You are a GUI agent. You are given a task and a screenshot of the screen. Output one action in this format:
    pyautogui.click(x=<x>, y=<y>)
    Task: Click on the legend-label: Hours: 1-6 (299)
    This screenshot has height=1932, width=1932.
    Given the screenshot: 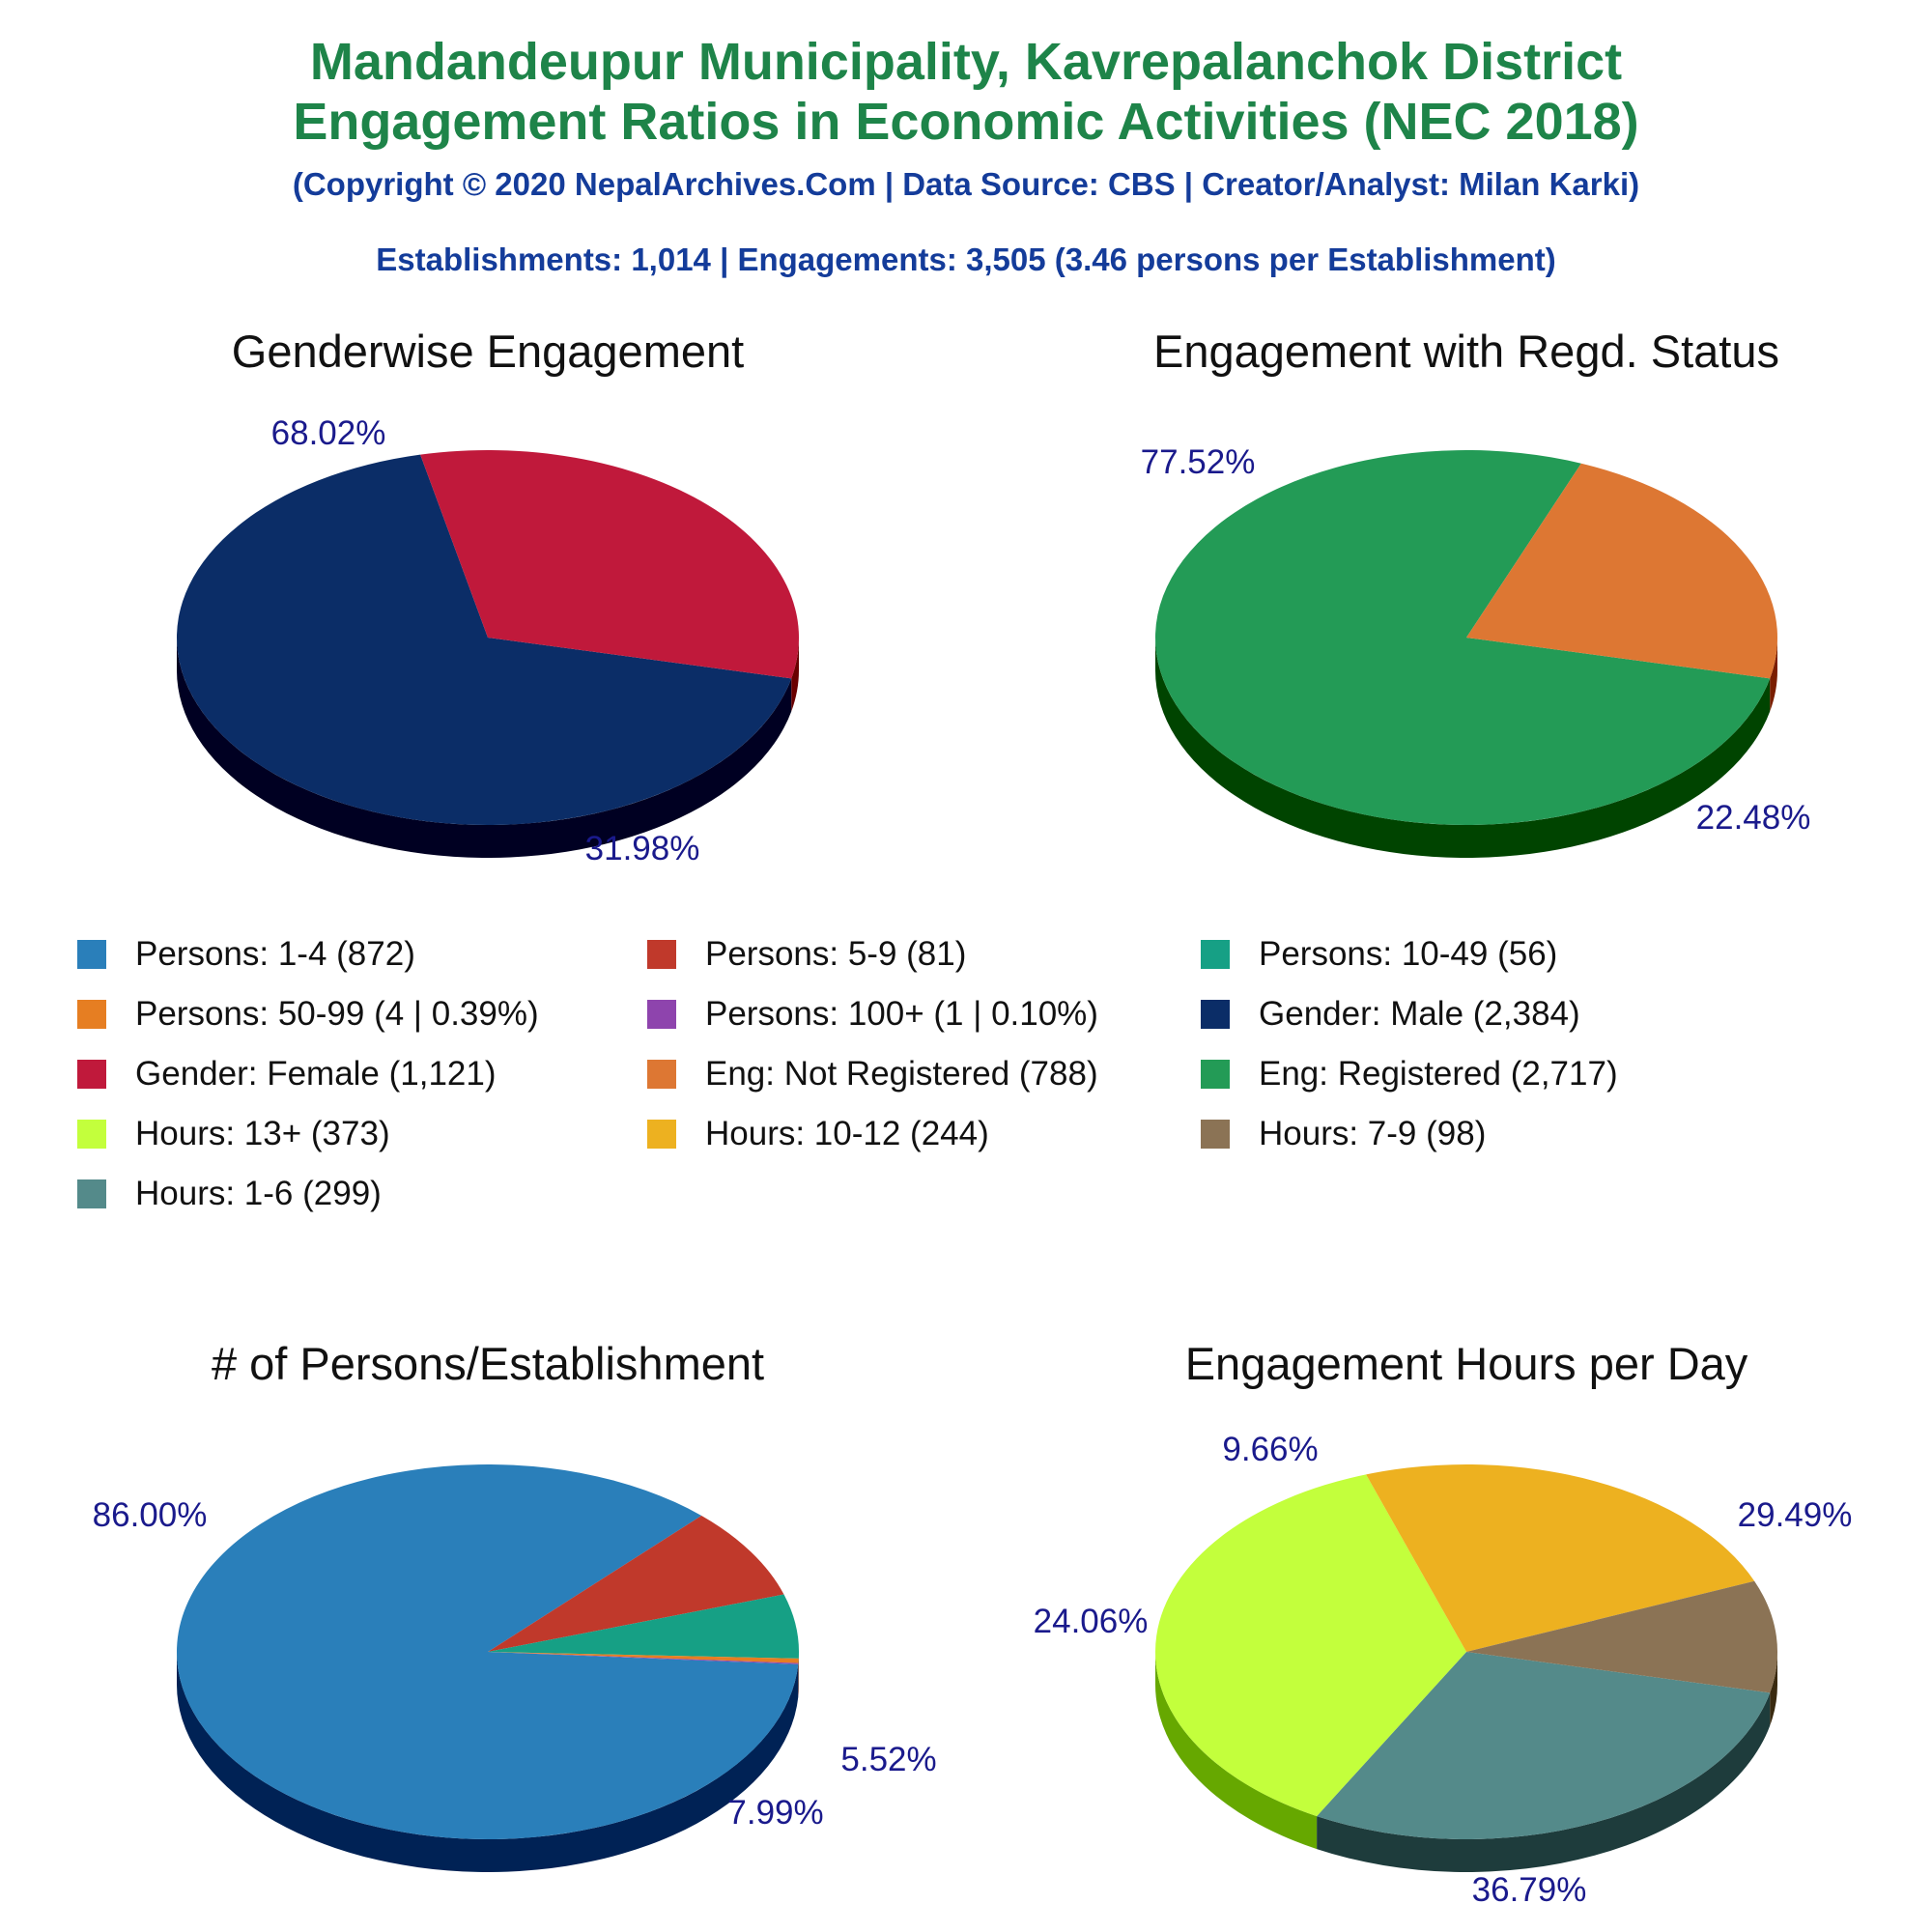 What is the action you would take?
    pyautogui.click(x=258, y=1193)
    